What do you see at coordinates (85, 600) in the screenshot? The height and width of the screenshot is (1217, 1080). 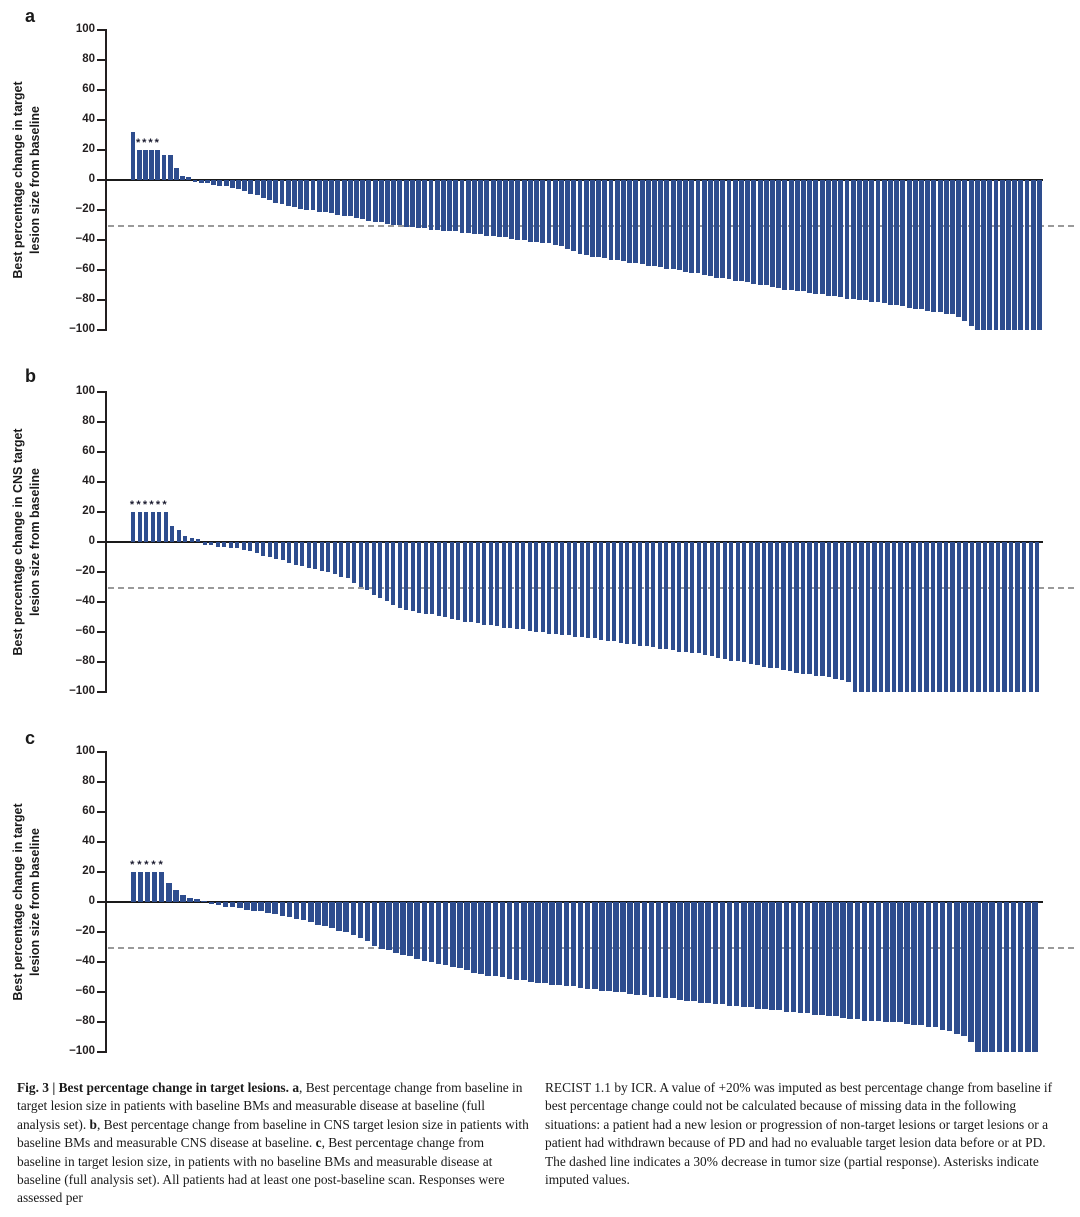 I see `y-tick-label: −40` at bounding box center [85, 600].